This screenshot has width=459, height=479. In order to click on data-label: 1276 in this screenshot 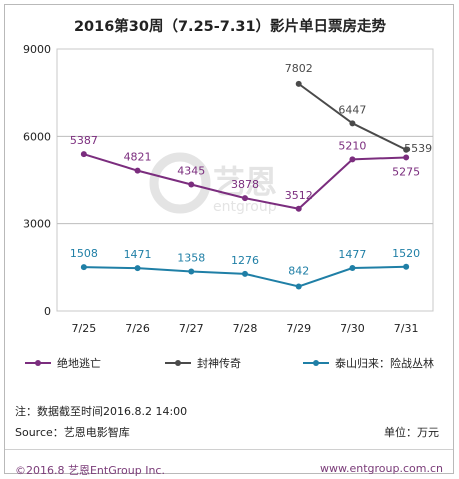, I will do `click(245, 260)`.